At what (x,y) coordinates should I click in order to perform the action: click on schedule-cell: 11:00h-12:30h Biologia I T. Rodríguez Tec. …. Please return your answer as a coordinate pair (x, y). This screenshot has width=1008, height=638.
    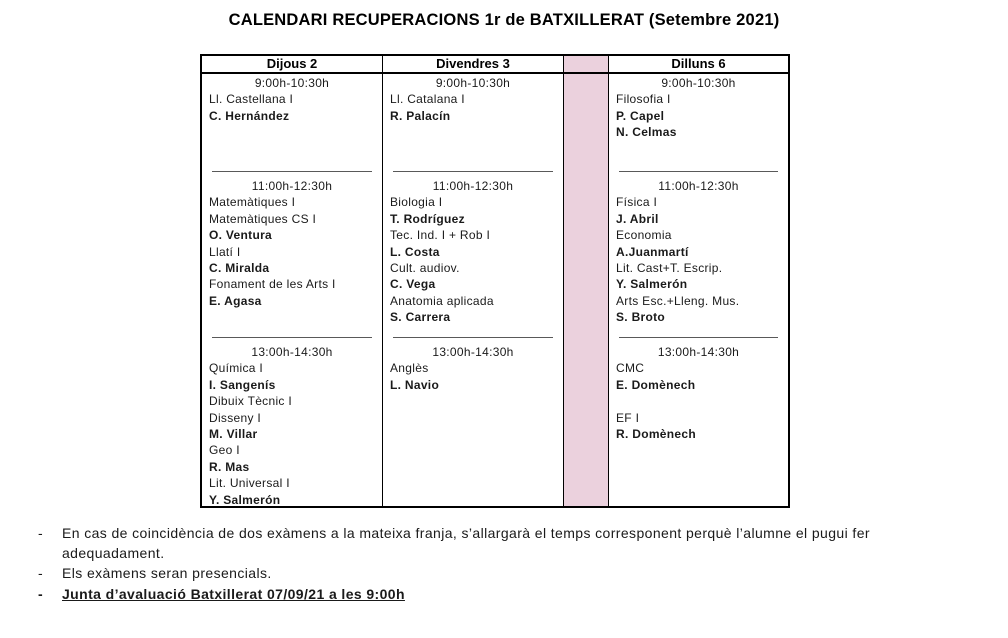
    Looking at the image, I should click on (472, 252).